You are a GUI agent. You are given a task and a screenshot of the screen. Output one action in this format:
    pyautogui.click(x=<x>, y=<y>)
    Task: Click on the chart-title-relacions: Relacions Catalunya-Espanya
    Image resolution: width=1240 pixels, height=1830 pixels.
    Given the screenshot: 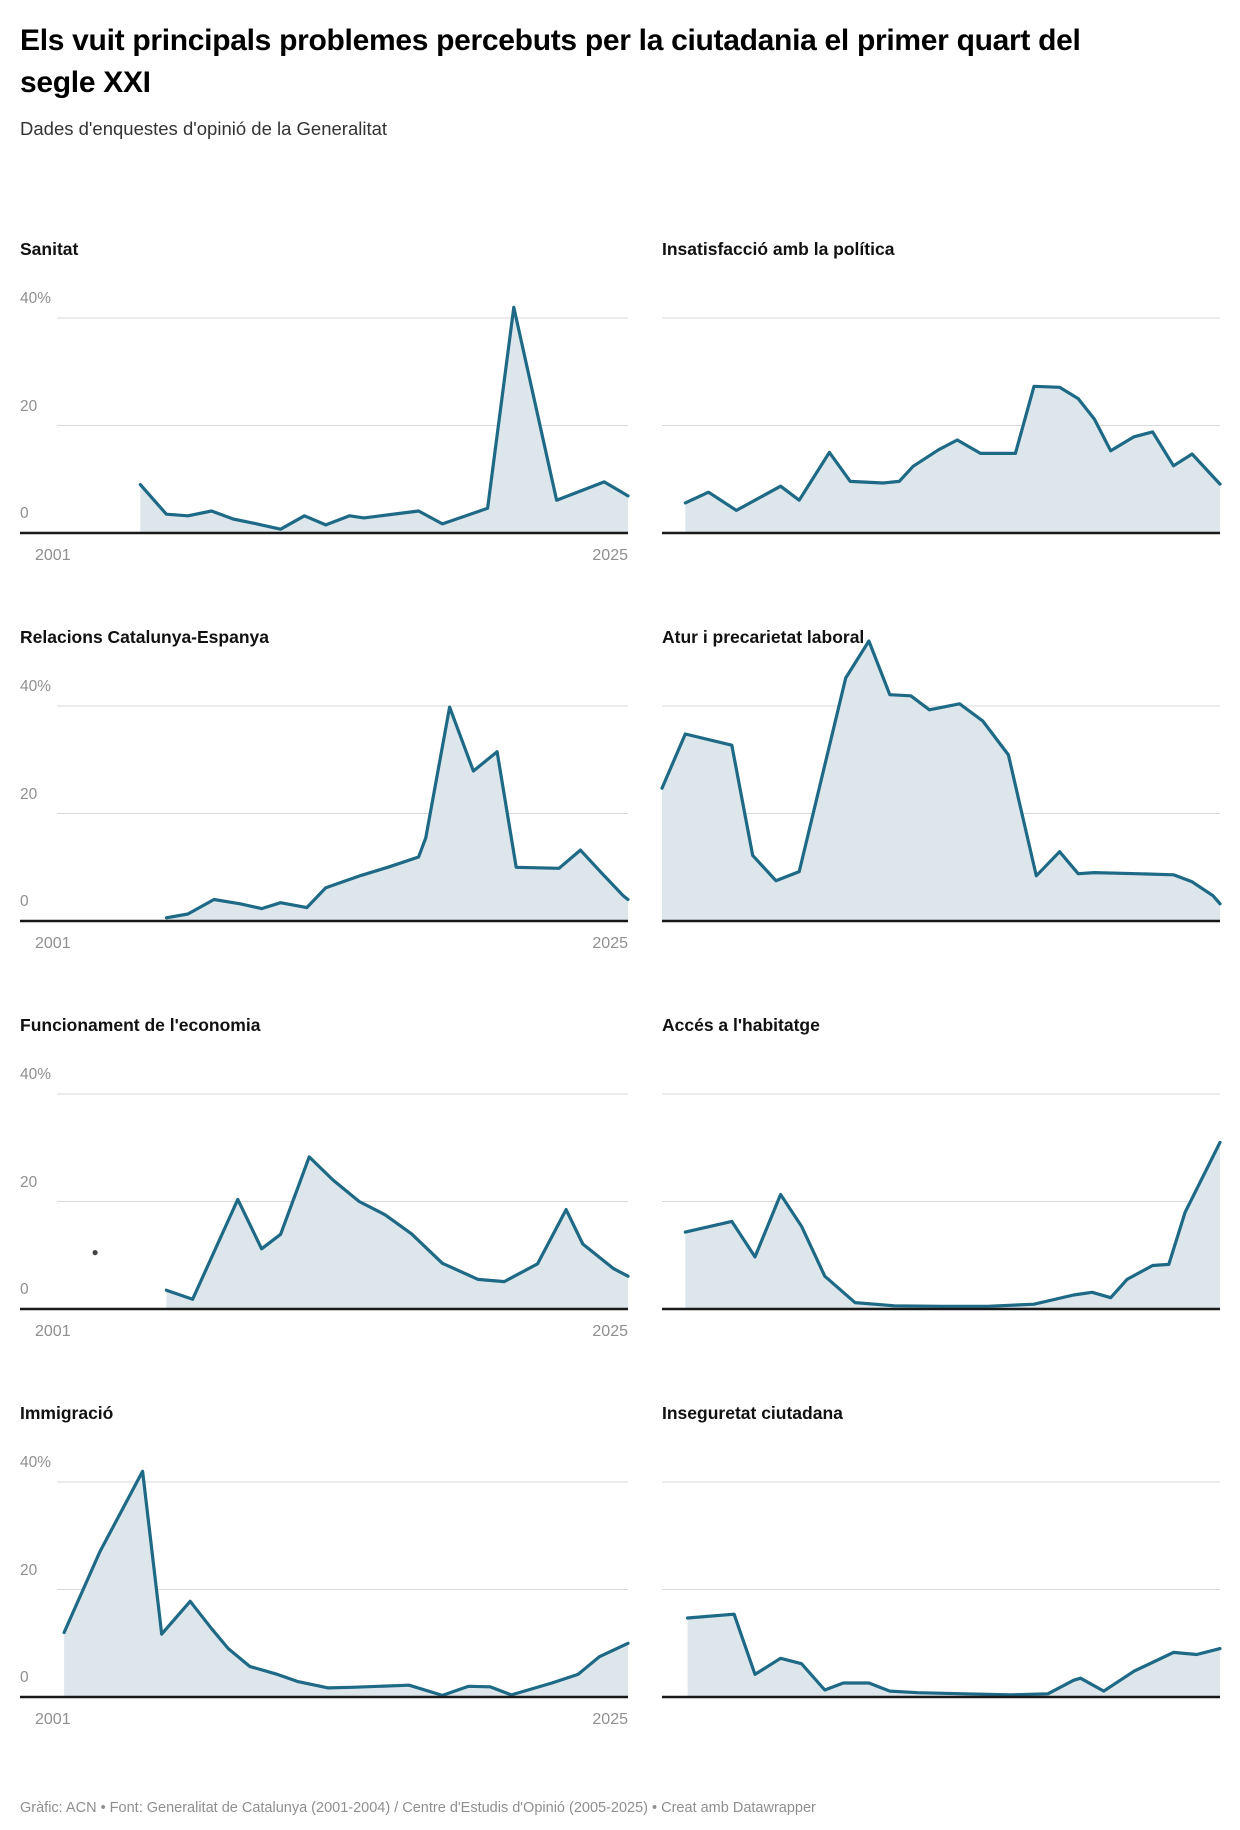 What is the action you would take?
    pyautogui.click(x=144, y=637)
    